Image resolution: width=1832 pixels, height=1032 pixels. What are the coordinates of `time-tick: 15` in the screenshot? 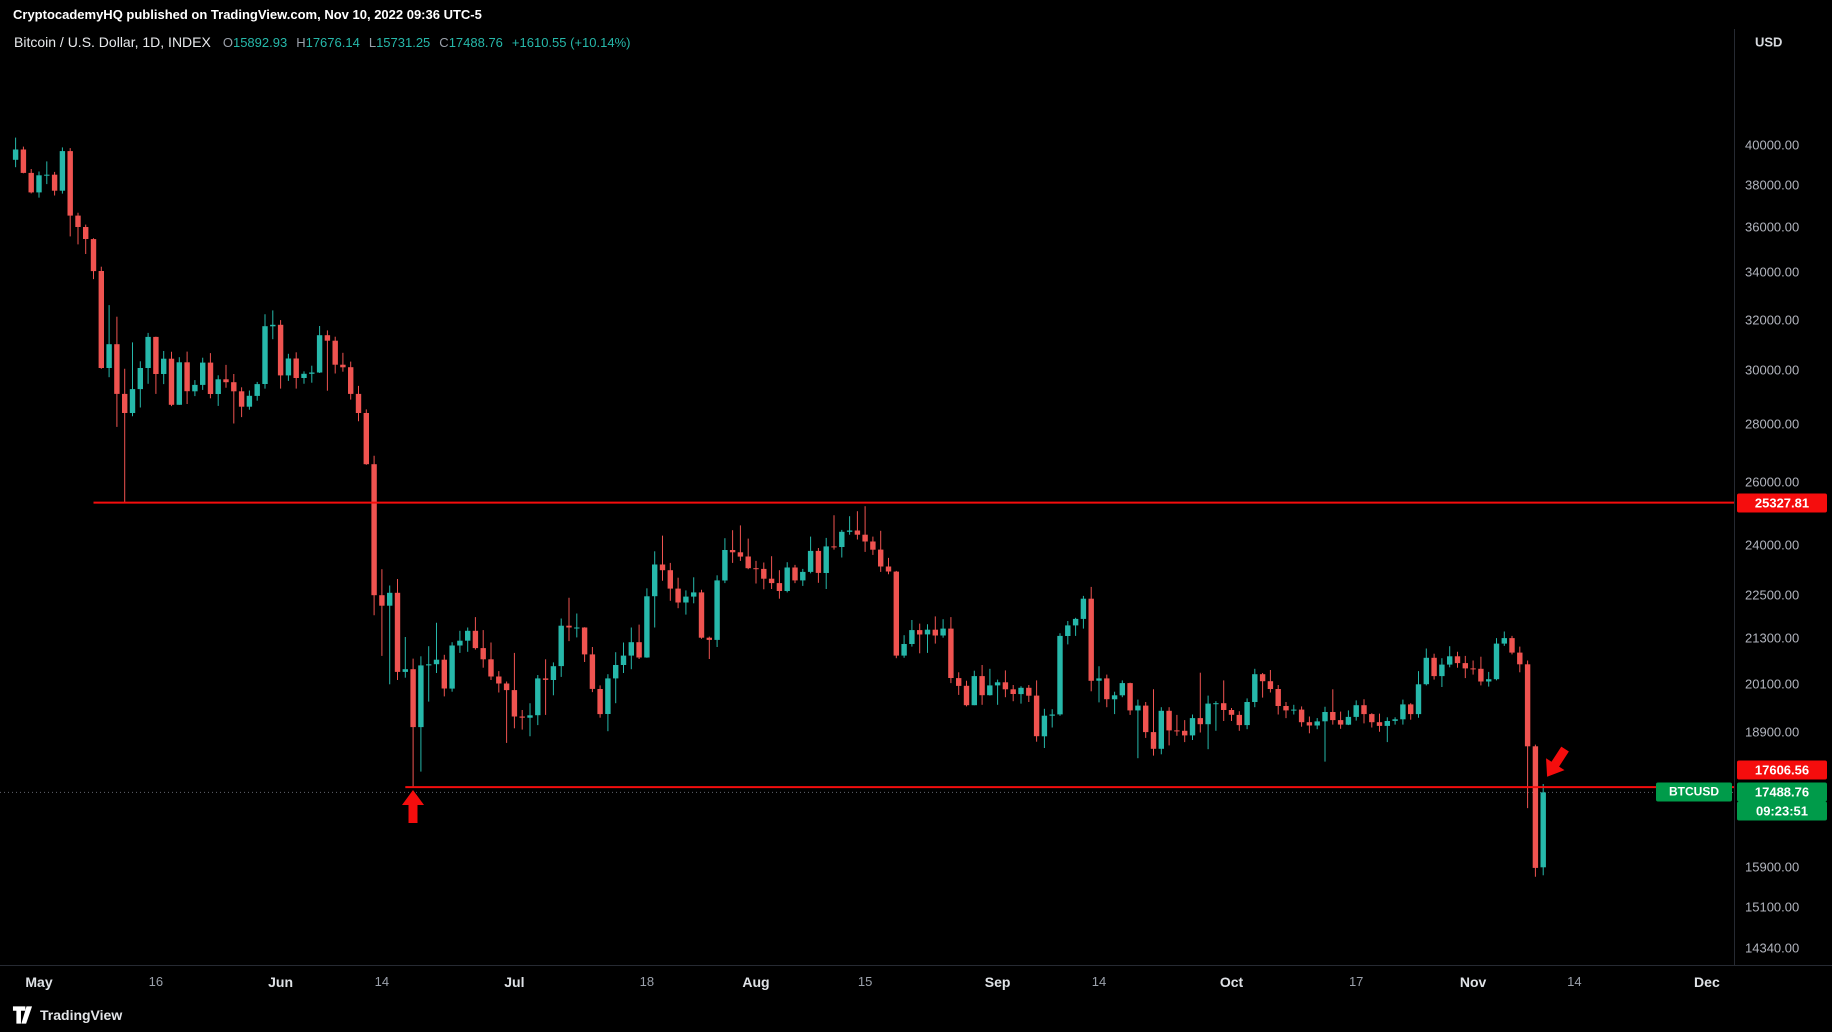 It's located at (865, 981).